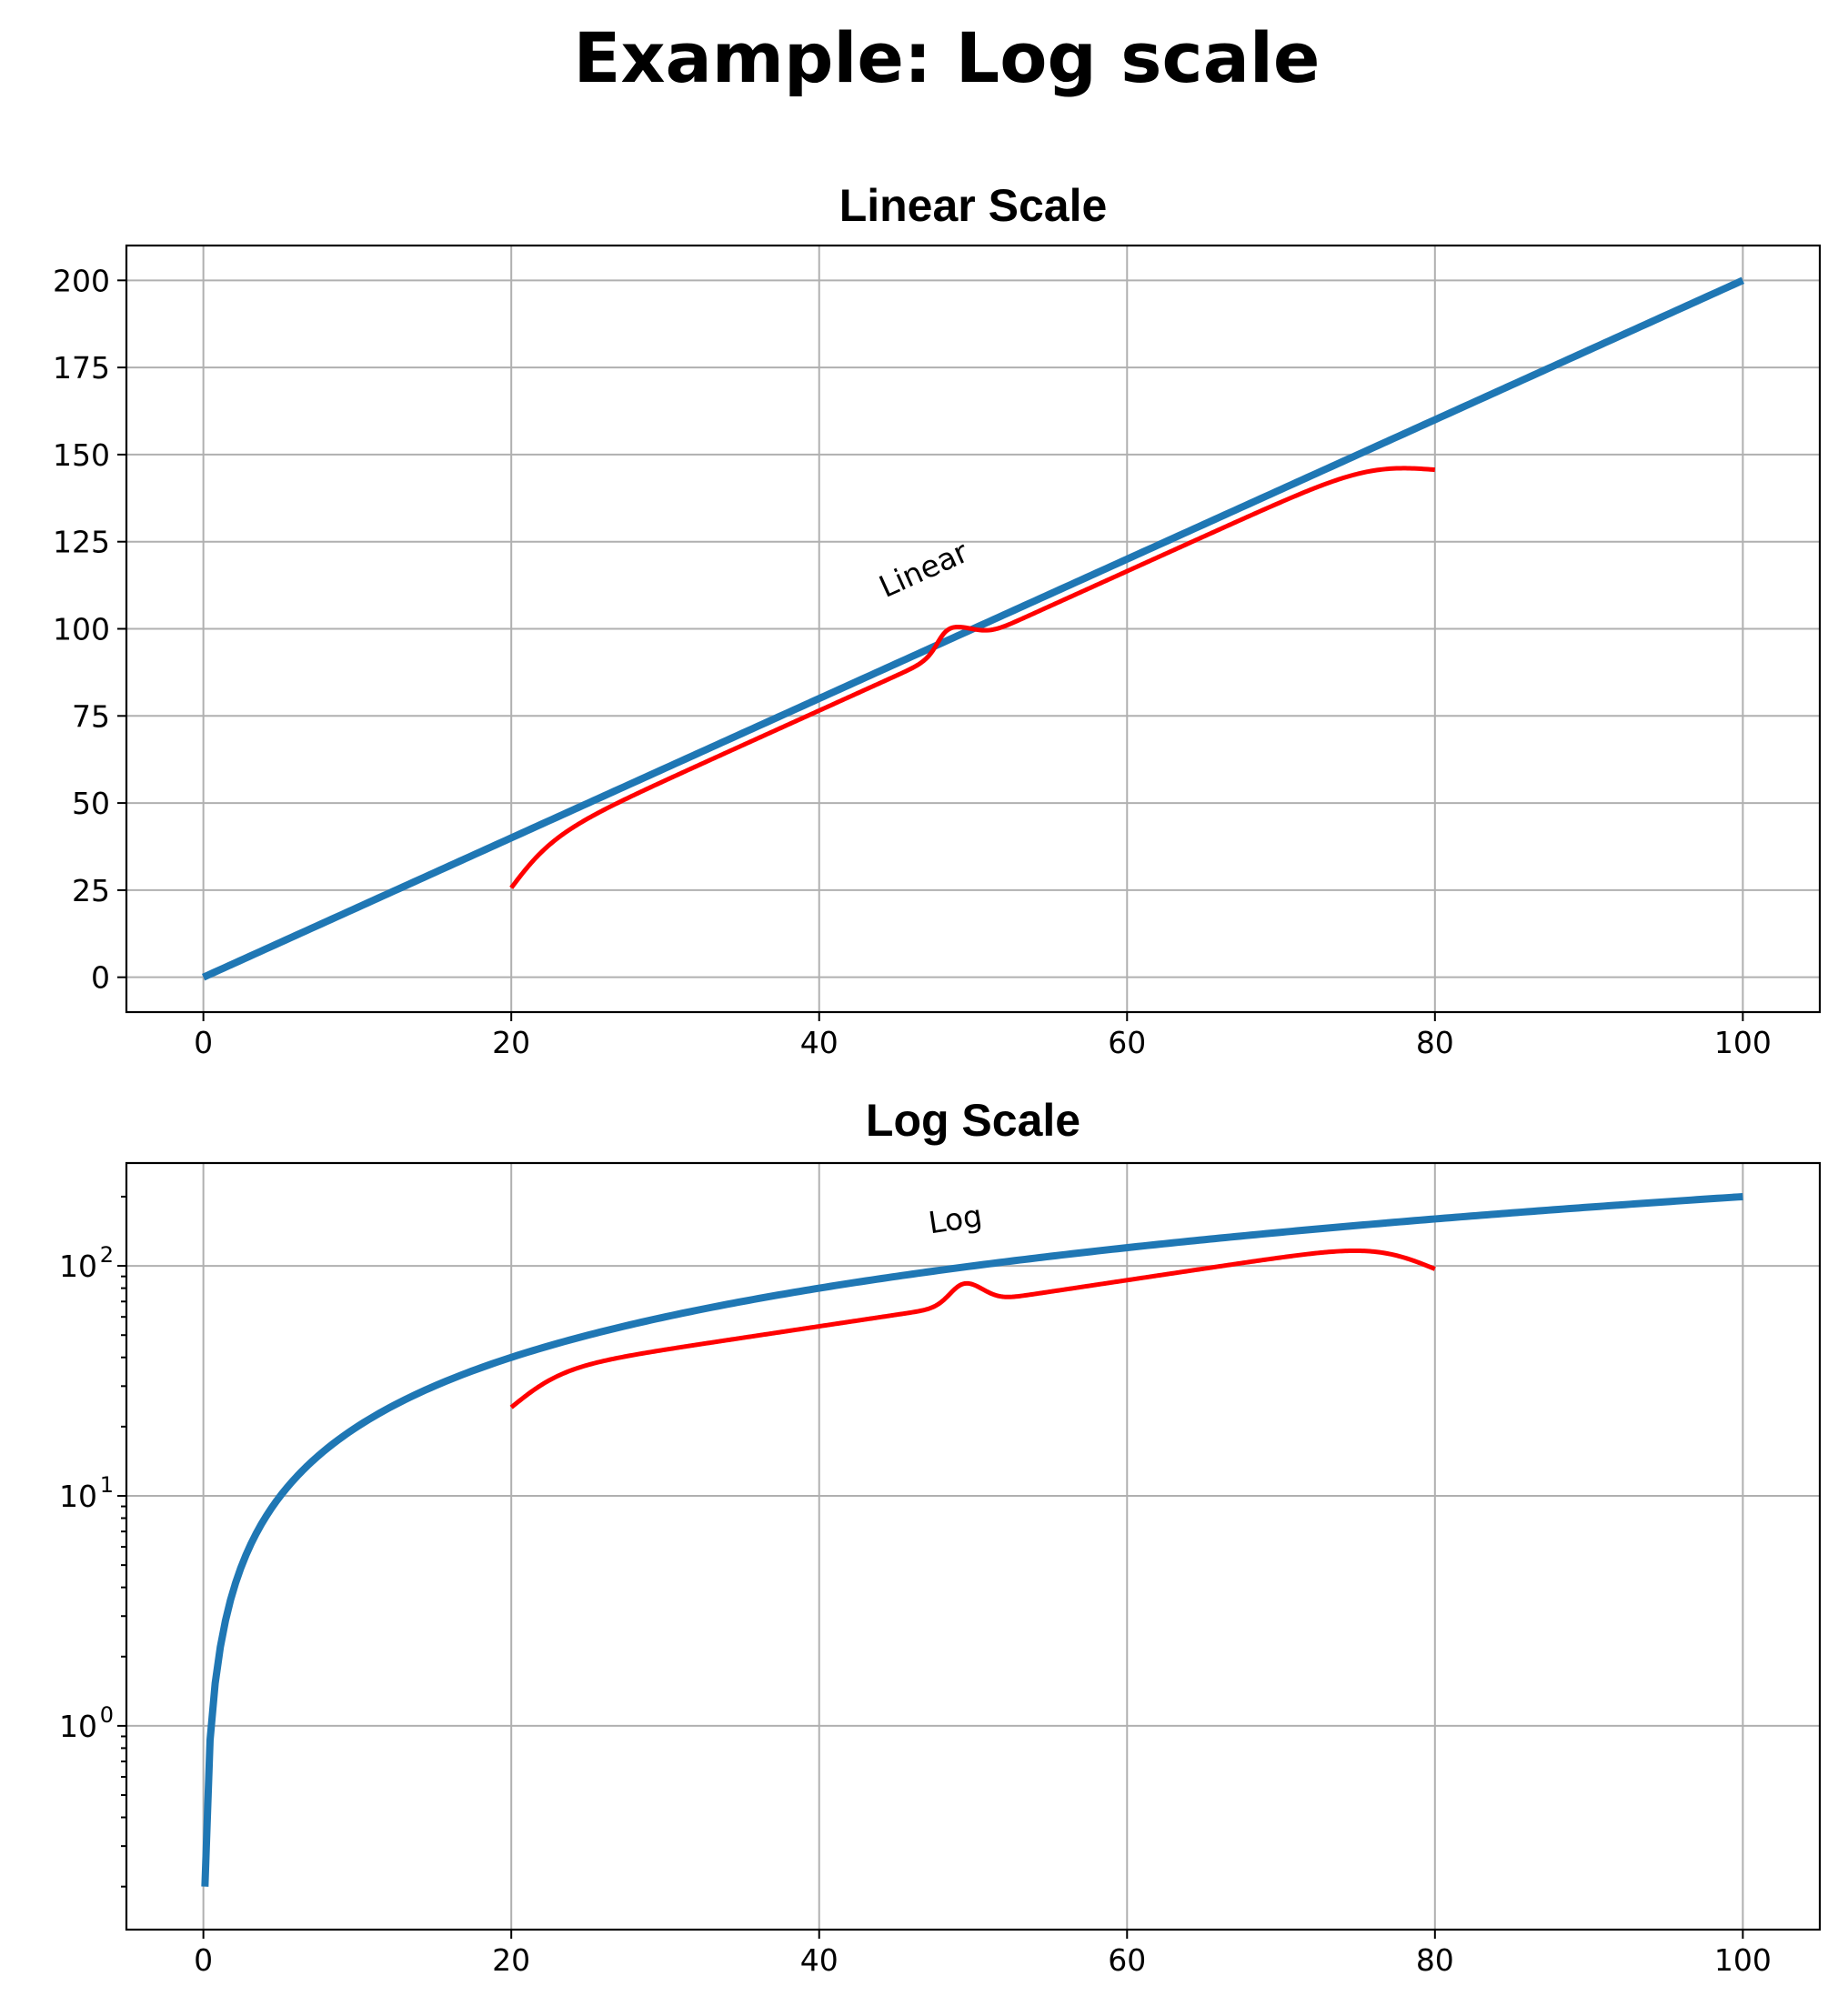 This screenshot has height=2016, width=1848. Describe the element at coordinates (82, 368) in the screenshot. I see `y-tick-label: 175` at that location.